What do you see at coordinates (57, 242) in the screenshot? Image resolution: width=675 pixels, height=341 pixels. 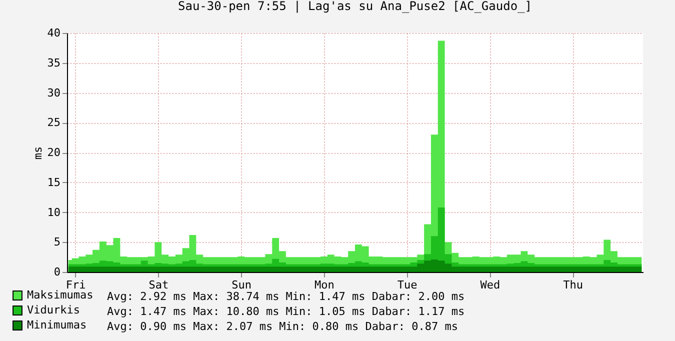 I see `y-tick-label: 5` at bounding box center [57, 242].